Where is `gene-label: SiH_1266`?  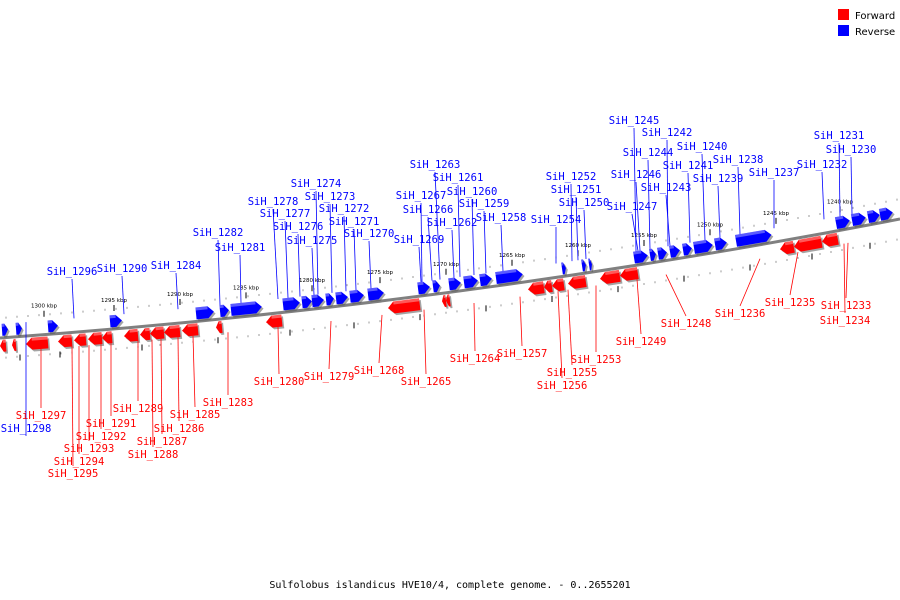
gene-label: SiH_1266 is located at coordinates (428, 210).